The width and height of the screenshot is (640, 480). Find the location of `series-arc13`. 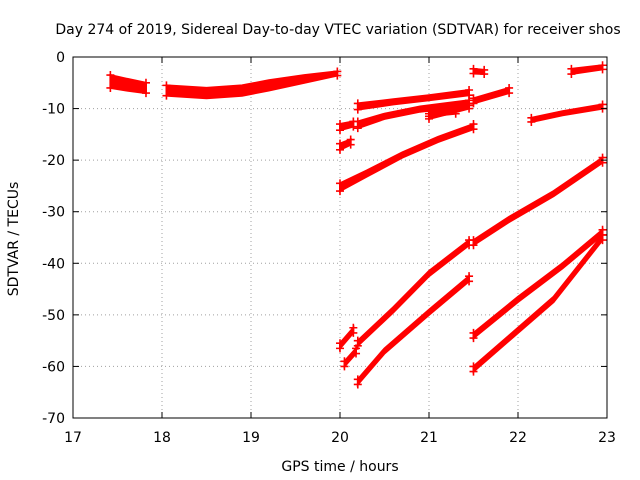

series-arc13 is located at coordinates (407, 158).